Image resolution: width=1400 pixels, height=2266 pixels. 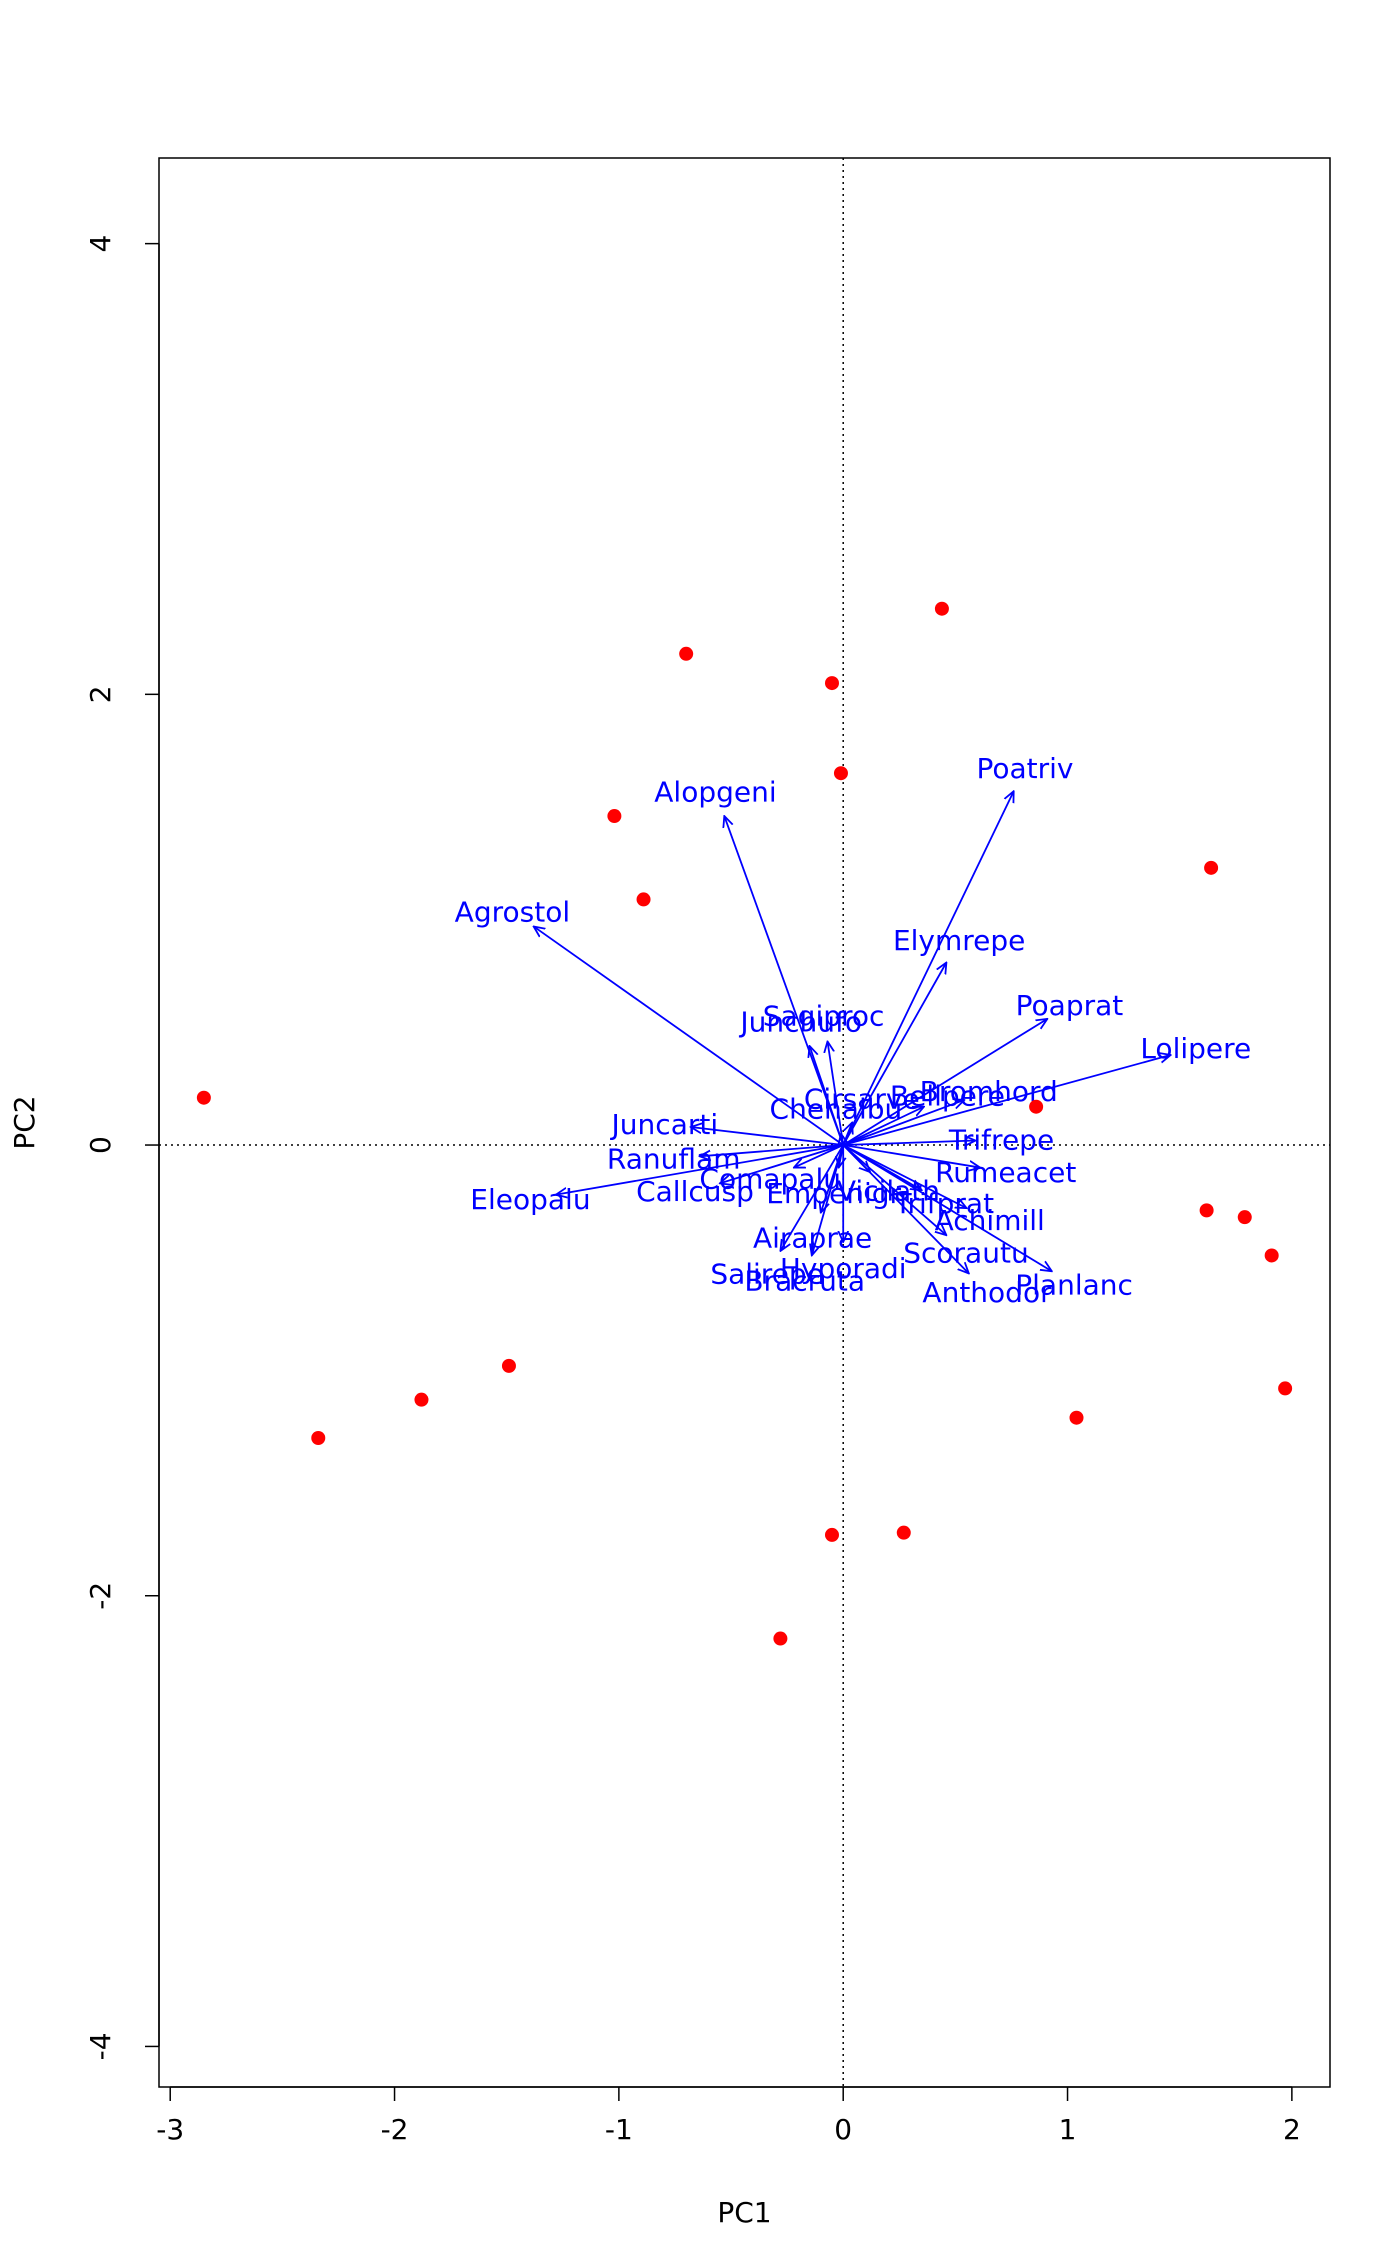 What do you see at coordinates (695, 1191) in the screenshot?
I see `species-label-callcusp: Callcusp` at bounding box center [695, 1191].